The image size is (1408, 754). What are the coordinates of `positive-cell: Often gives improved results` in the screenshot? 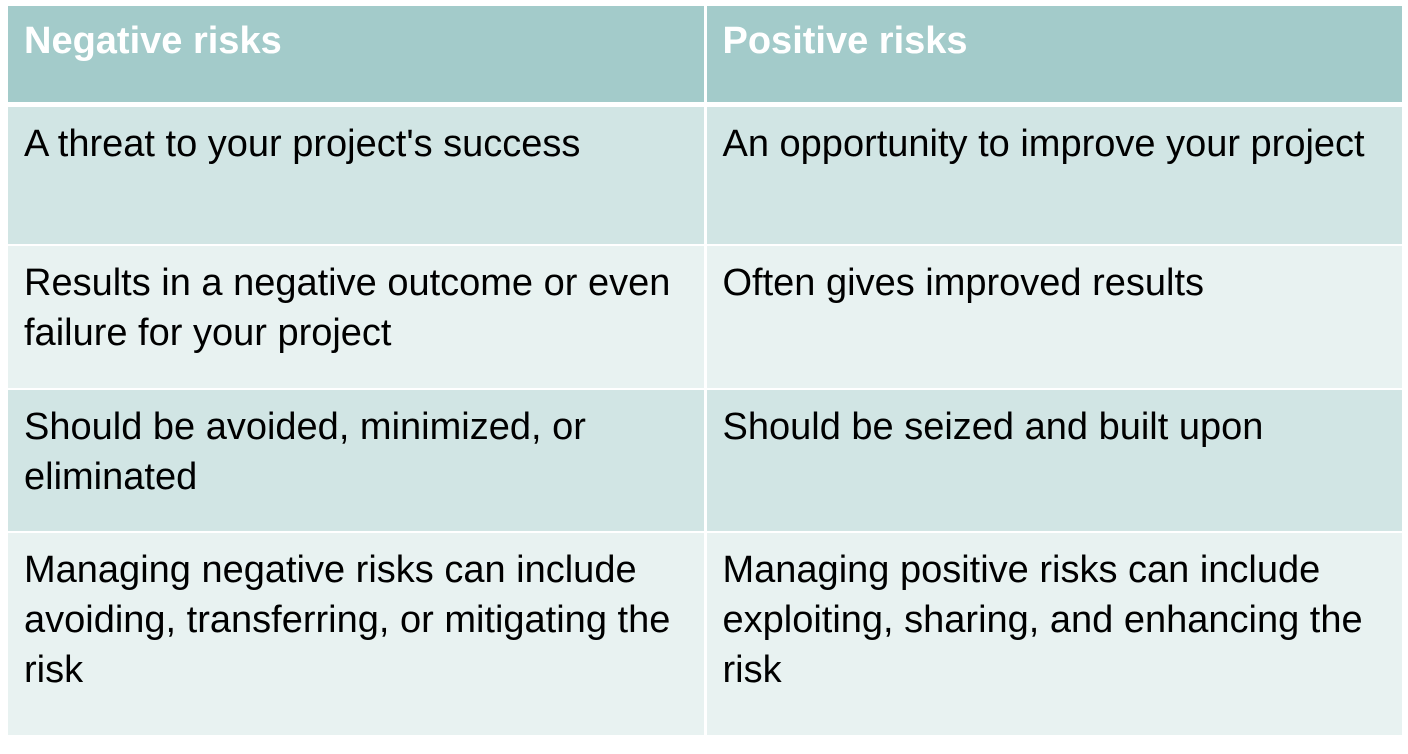 It's located at (1052, 316).